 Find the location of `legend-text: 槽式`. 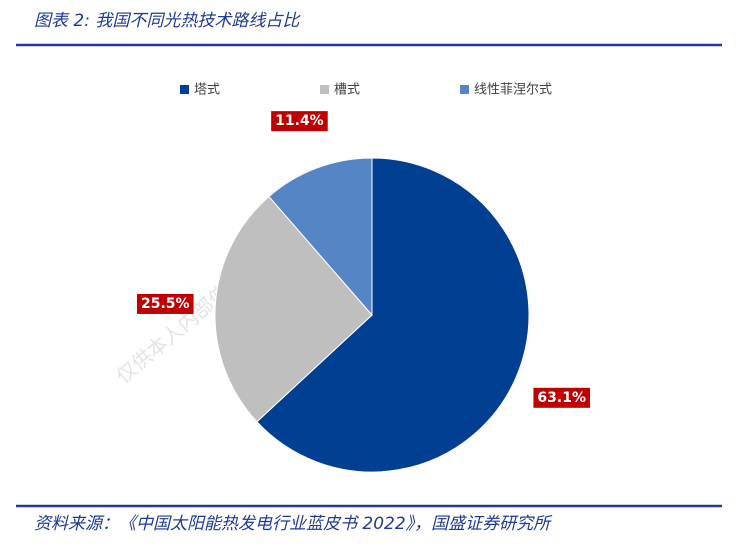

legend-text: 槽式 is located at coordinates (347, 90).